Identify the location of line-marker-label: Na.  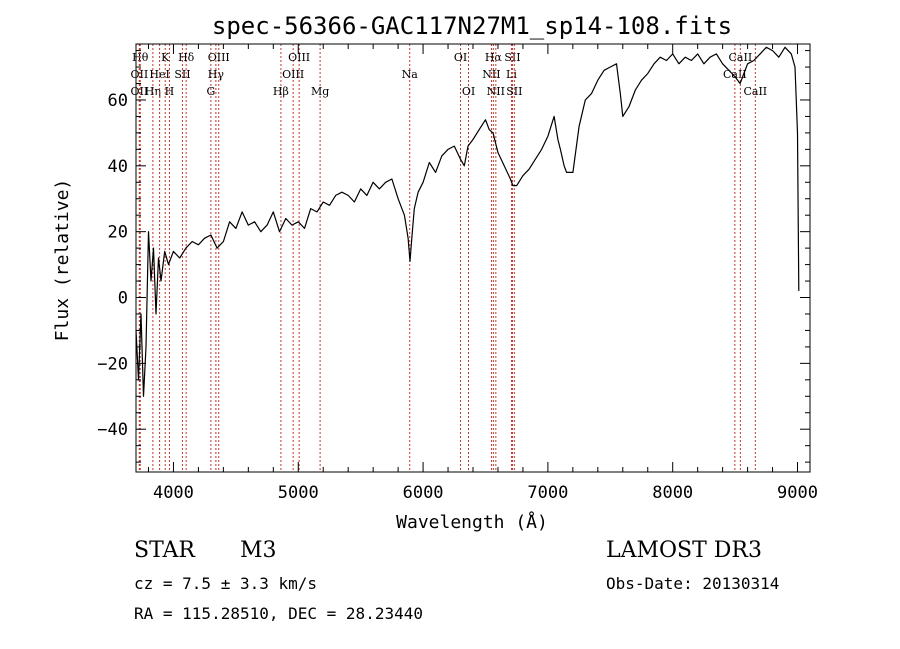
(410, 74).